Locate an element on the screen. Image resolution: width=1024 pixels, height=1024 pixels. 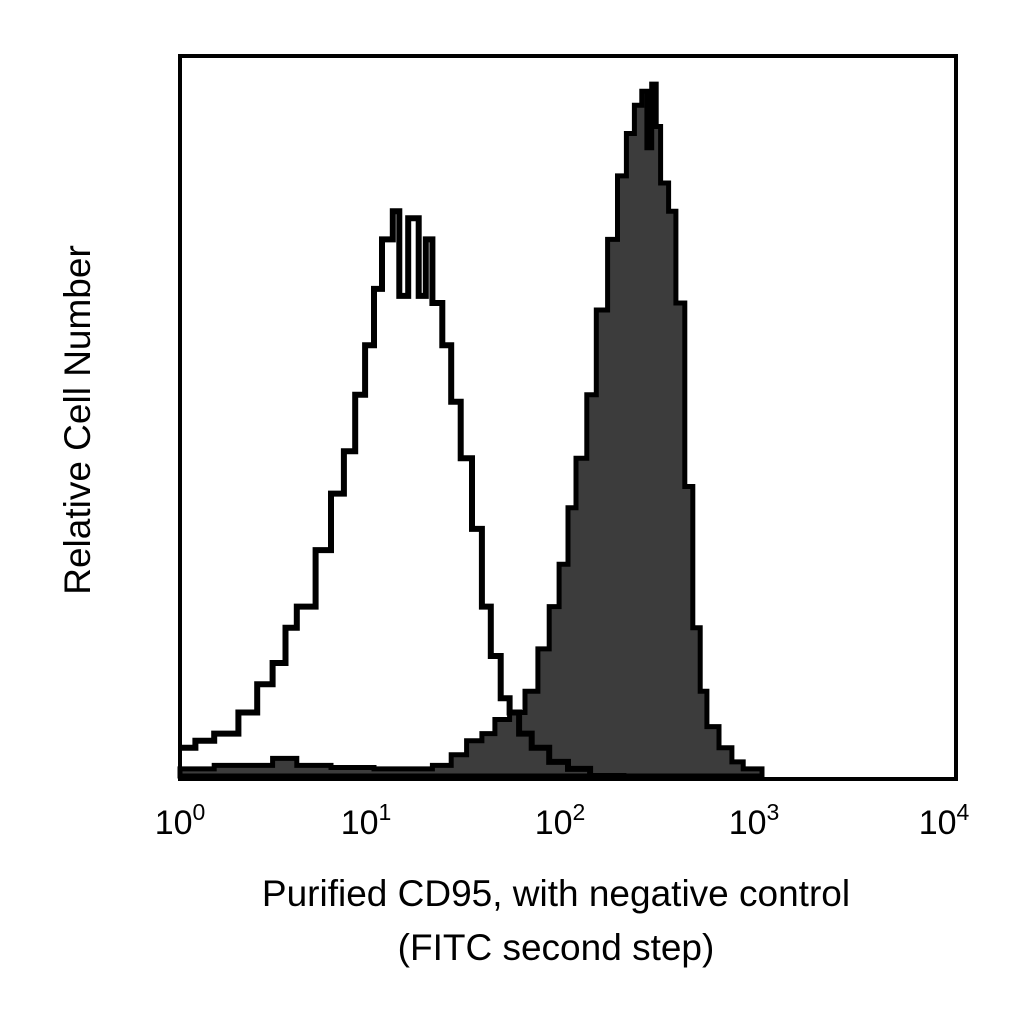
y-axis-label: Relative Cell Number is located at coordinates (77, 420).